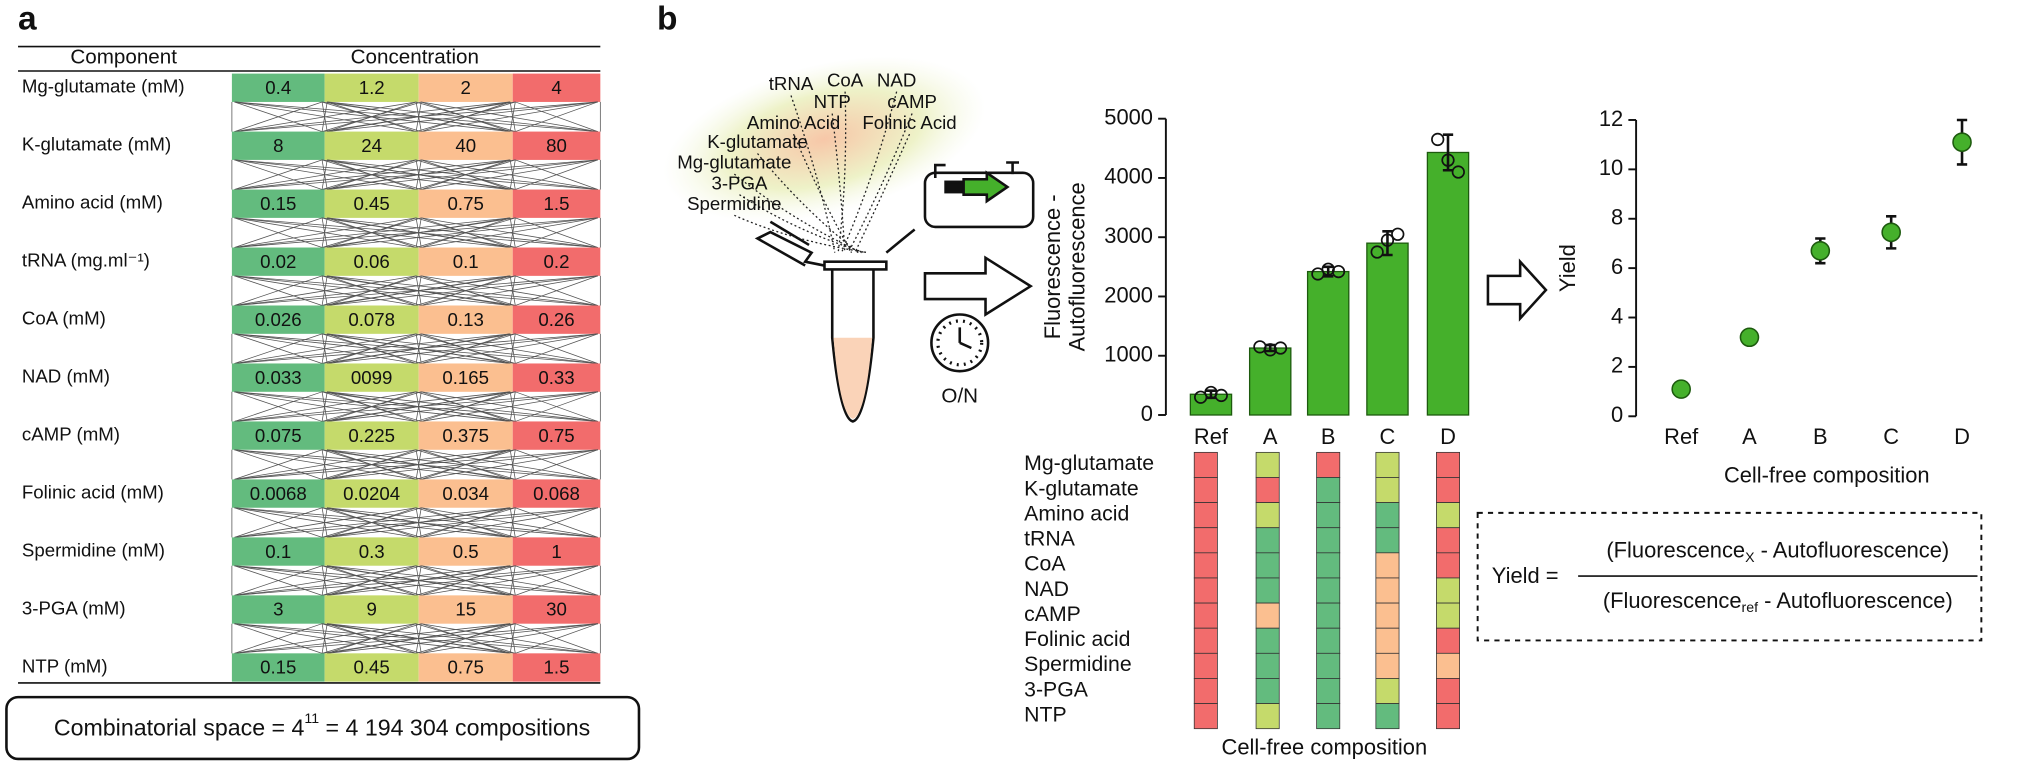  Describe the element at coordinates (667, 19) in the screenshot. I see `panel-label: b` at that location.